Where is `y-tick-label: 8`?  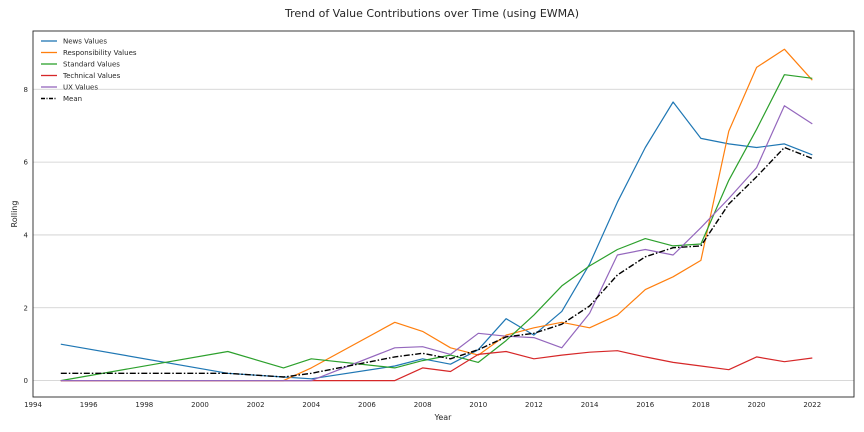
y-tick-label: 8 is located at coordinates (26, 90).